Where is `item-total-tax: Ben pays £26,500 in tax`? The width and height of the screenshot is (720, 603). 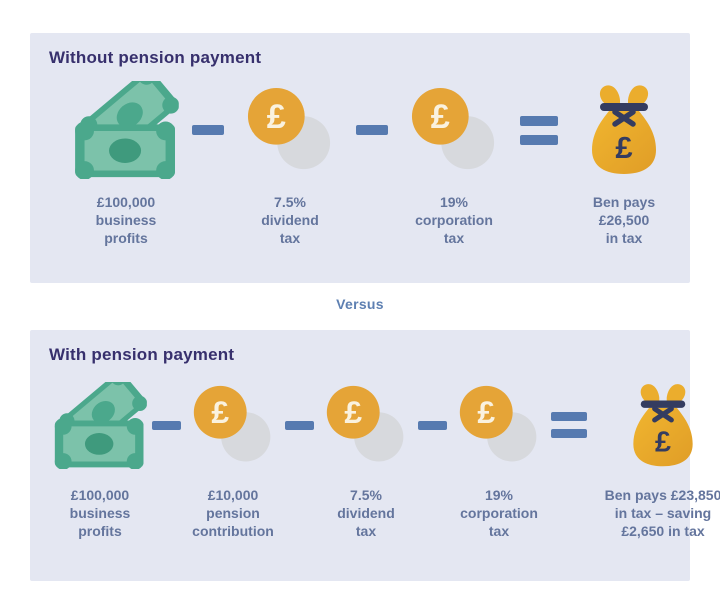 item-total-tax: Ben pays £26,500 in tax is located at coordinates (624, 160).